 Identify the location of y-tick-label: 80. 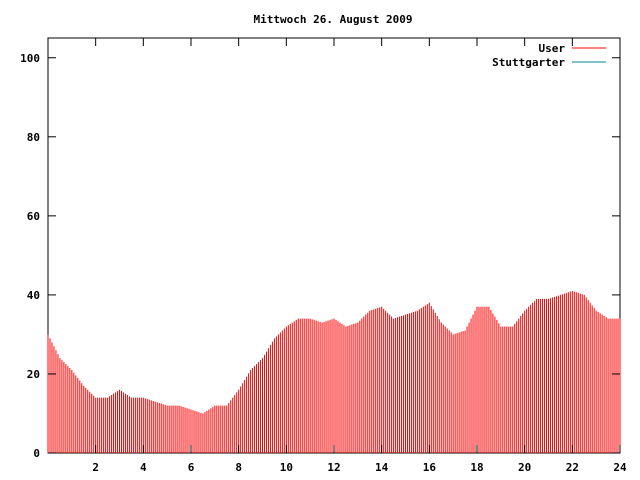
(33, 137).